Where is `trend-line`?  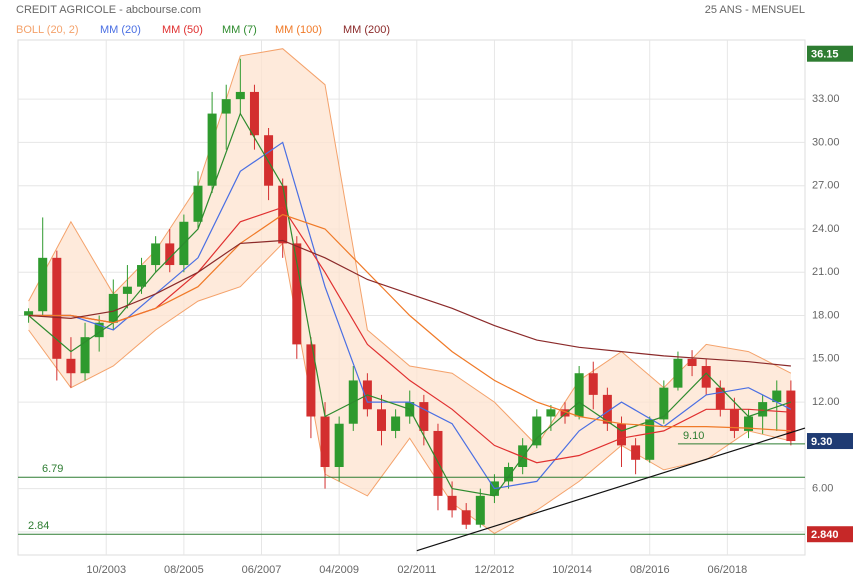
trend-line is located at coordinates (611, 489).